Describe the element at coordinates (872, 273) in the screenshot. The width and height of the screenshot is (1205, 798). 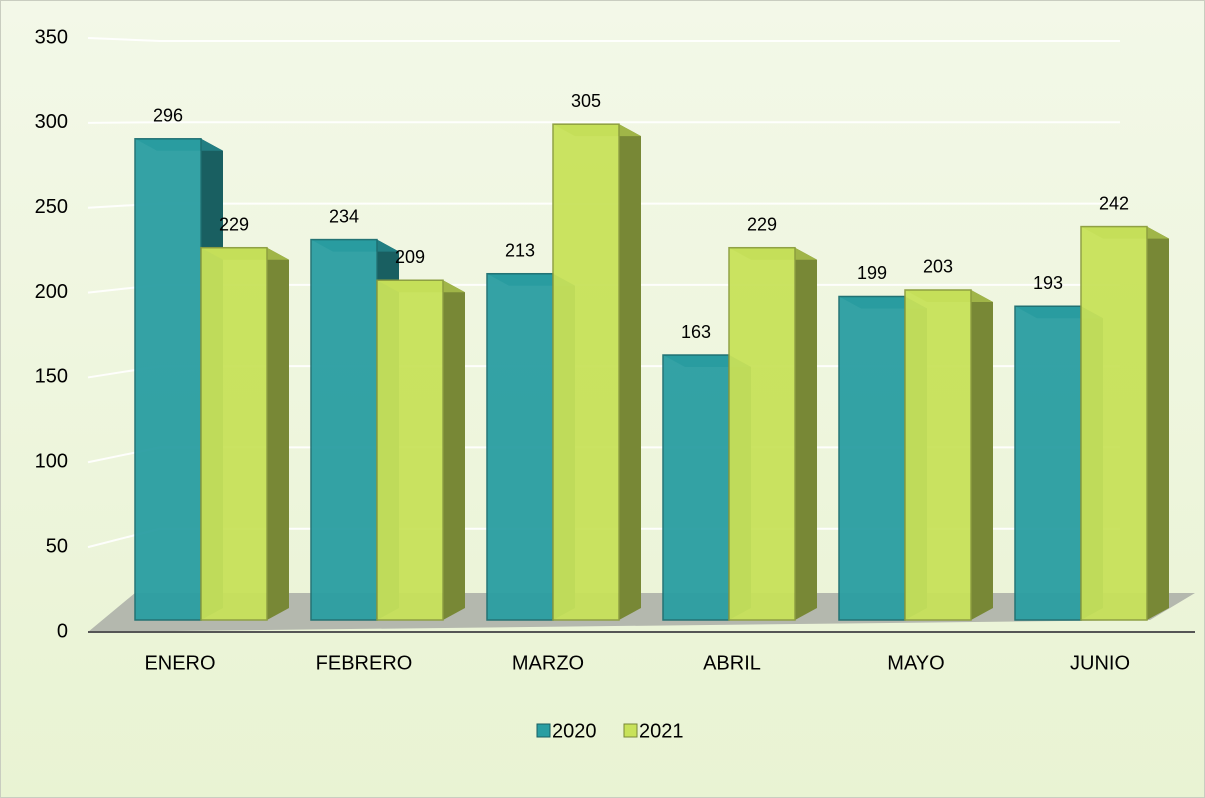
I see `value-label: 199` at that location.